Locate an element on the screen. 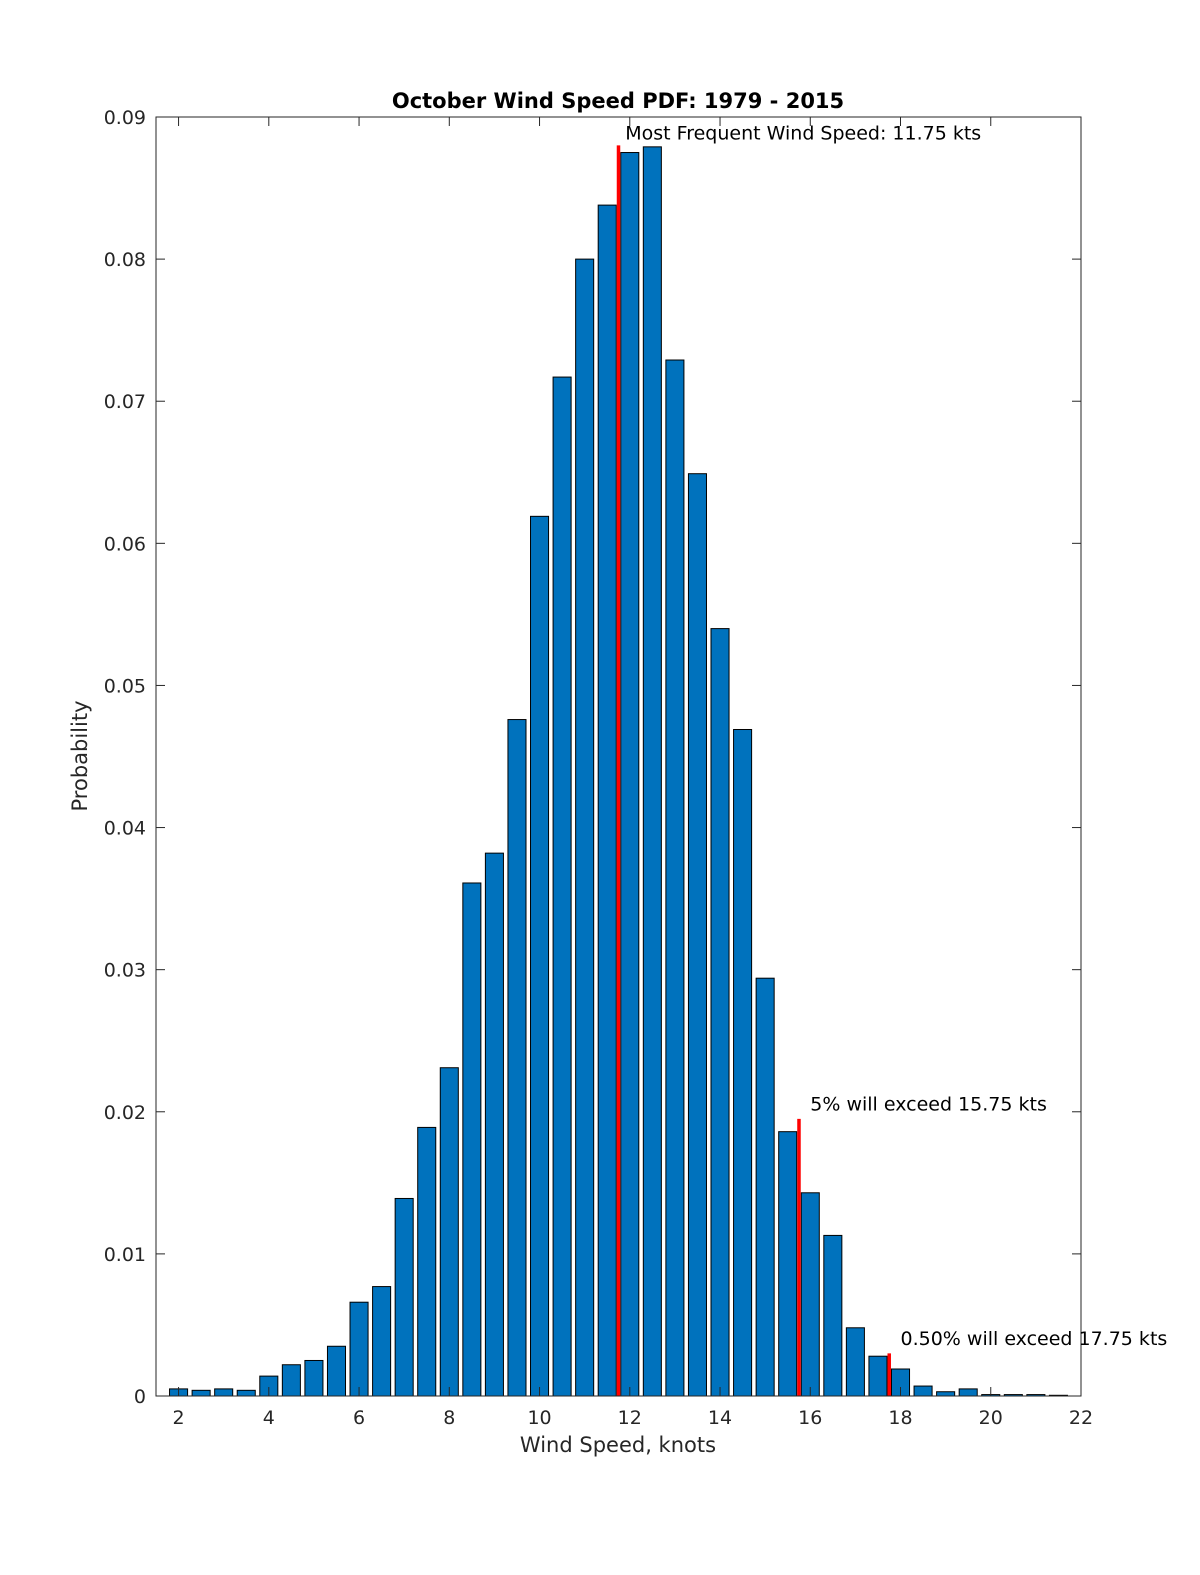 This screenshot has width=1200, height=1575. x-tick-label: 22 is located at coordinates (1081, 1418).